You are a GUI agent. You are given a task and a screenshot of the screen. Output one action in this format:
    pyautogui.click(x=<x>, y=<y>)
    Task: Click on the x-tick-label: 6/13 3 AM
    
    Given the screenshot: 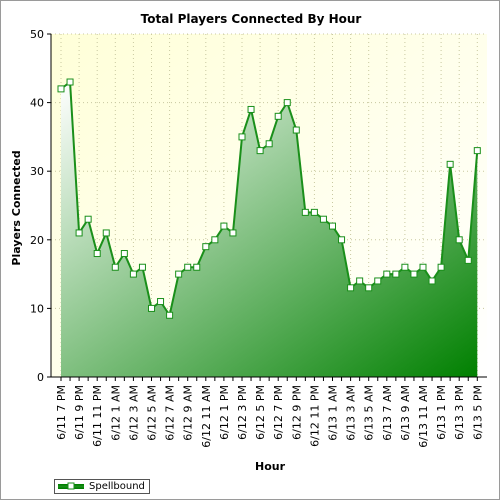 What is the action you would take?
    pyautogui.click(x=351, y=413)
    